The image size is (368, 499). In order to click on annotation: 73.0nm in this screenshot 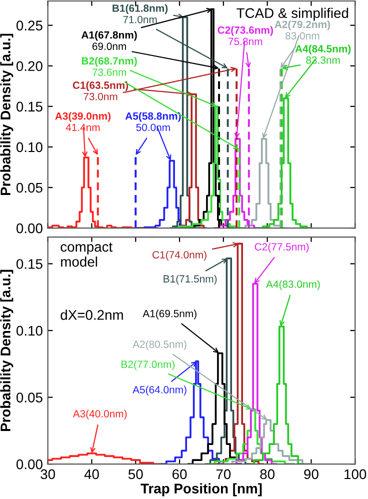, I will do `click(101, 96)`.